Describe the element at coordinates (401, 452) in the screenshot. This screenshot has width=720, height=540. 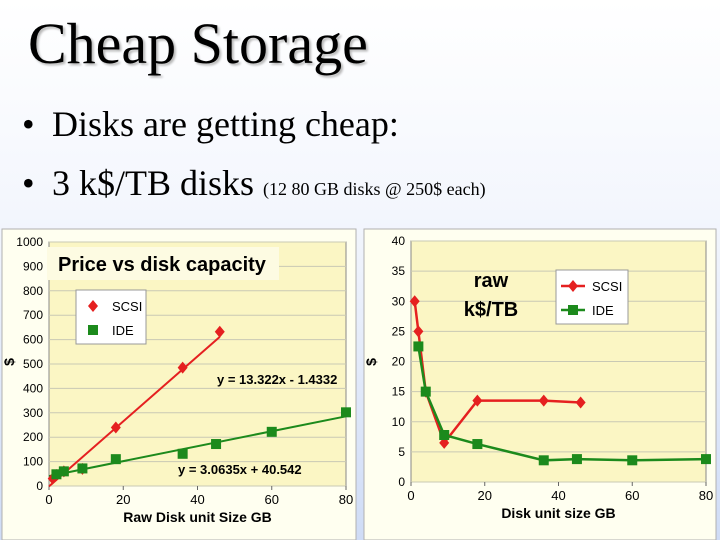
I see `y-tick-label: 5` at that location.